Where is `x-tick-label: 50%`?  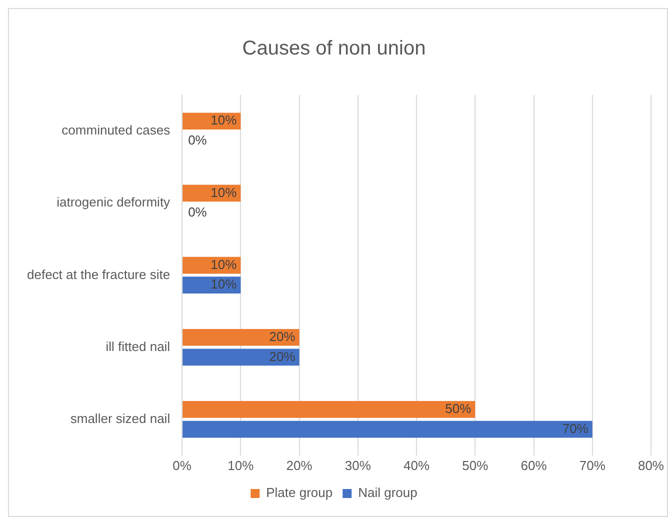 x-tick-label: 50% is located at coordinates (475, 465).